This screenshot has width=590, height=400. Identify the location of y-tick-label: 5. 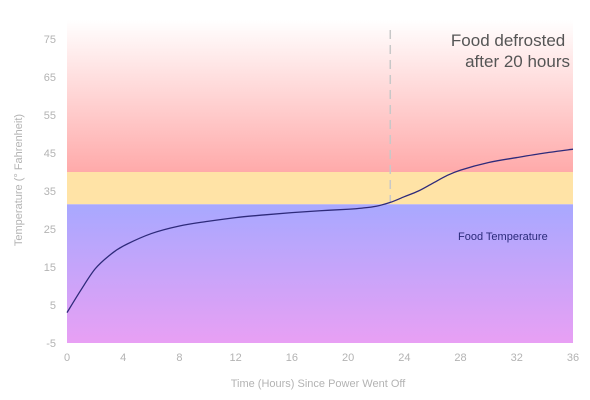
(53, 306).